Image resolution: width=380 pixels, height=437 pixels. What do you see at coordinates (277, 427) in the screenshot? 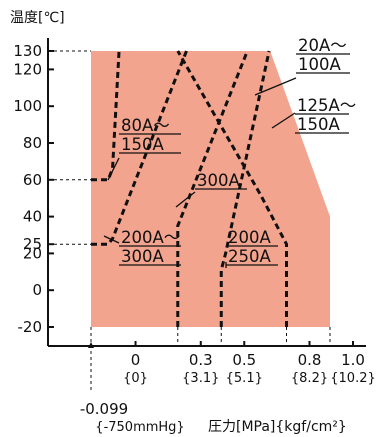
I see `x-axis-label: 圧力[MPa]{kgf/cm²}` at bounding box center [277, 427].